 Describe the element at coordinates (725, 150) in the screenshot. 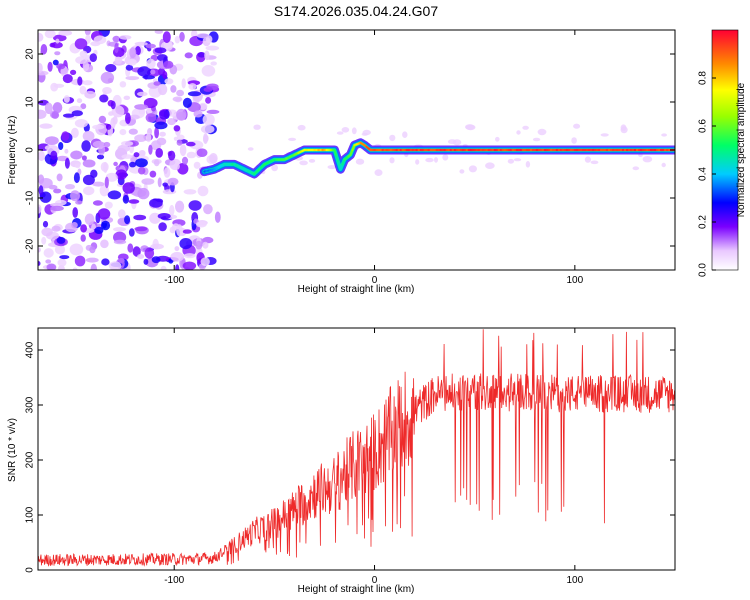

I see `colorbar-gradient` at that location.